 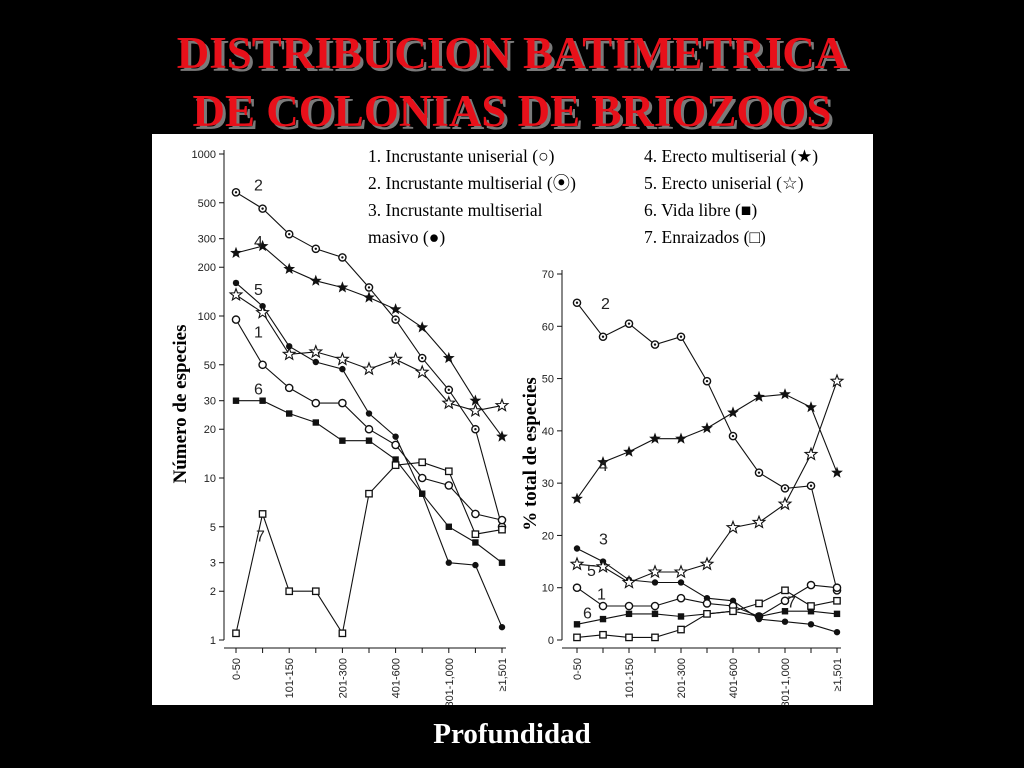 I want to click on y-tick-label: 200, so click(x=207, y=268).